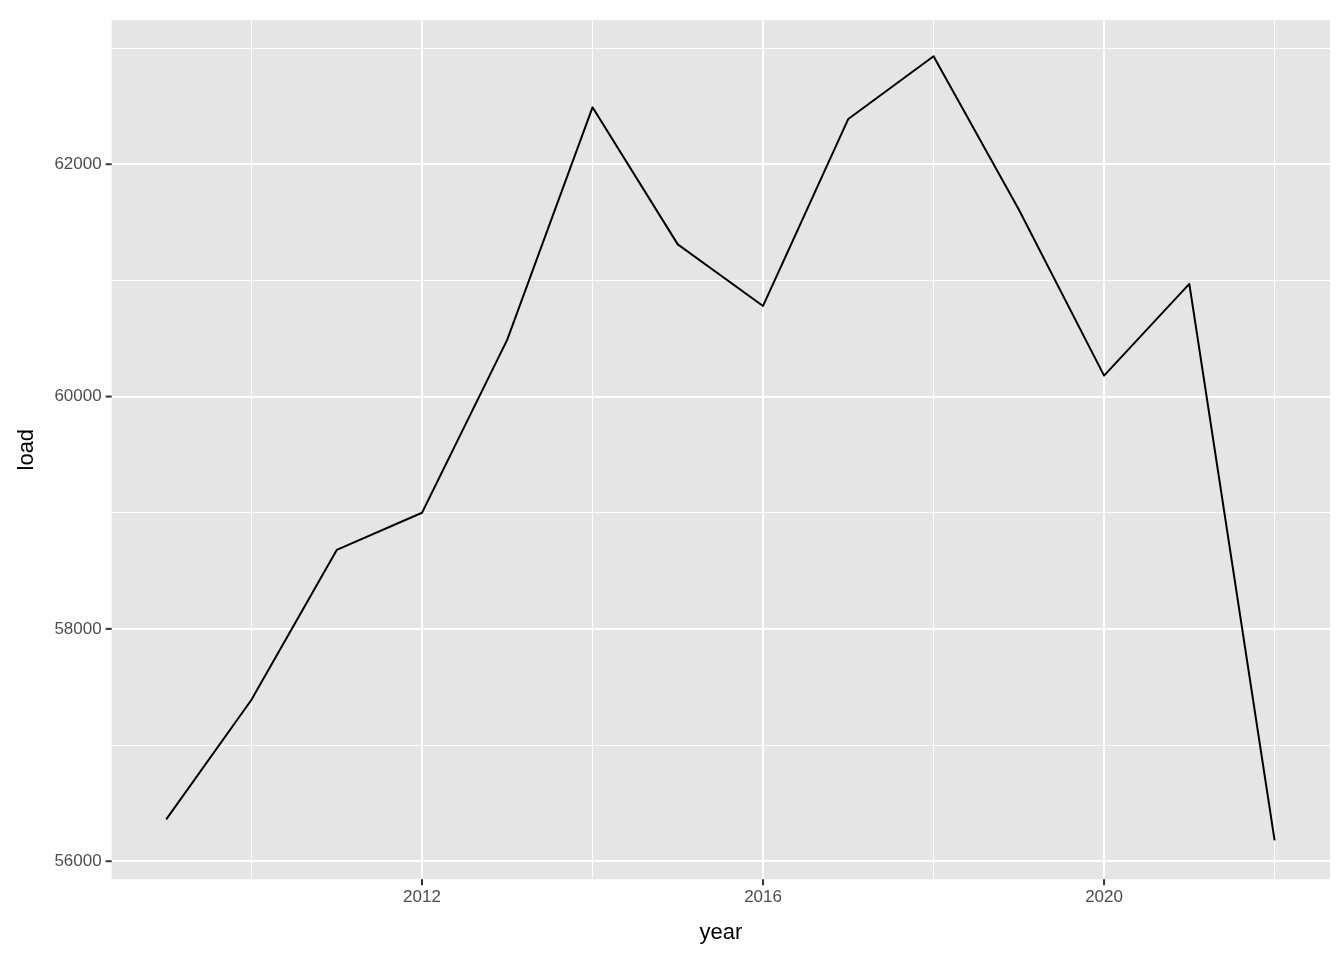 This screenshot has width=1344, height=960. What do you see at coordinates (1104, 897) in the screenshot?
I see `x-tick-label: 2020` at bounding box center [1104, 897].